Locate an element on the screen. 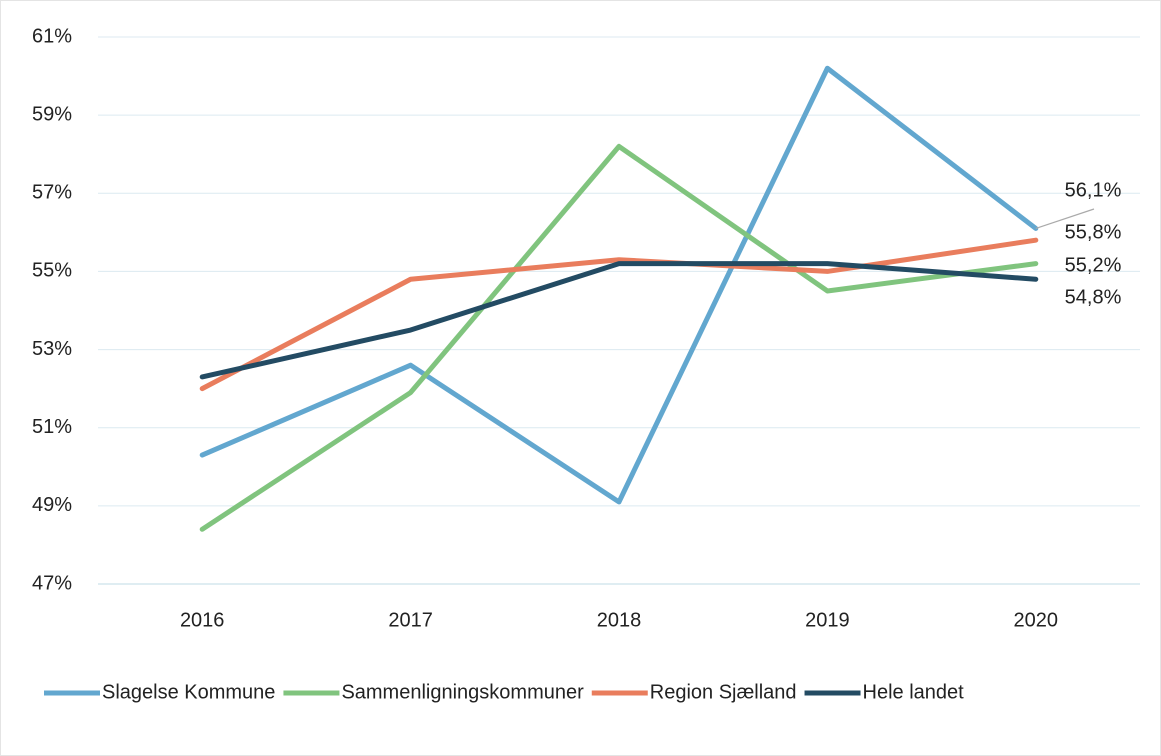  y-tick-label: 55% is located at coordinates (52, 271).